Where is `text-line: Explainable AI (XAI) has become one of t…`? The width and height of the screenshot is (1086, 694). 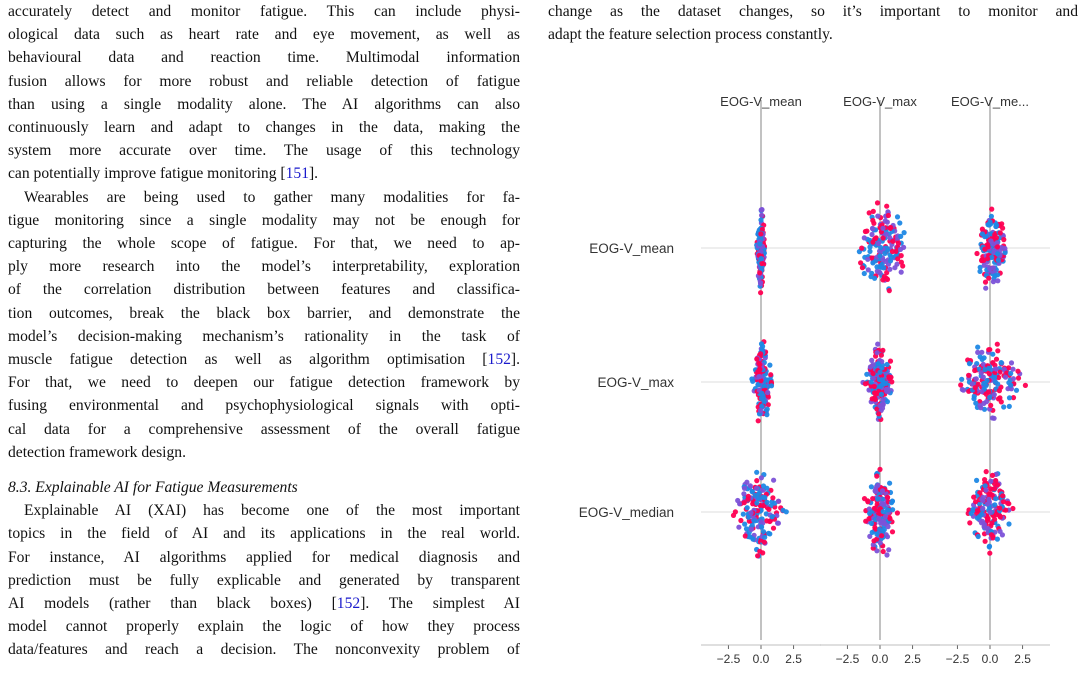 text-line: Explainable AI (XAI) has become one of t… is located at coordinates (272, 511).